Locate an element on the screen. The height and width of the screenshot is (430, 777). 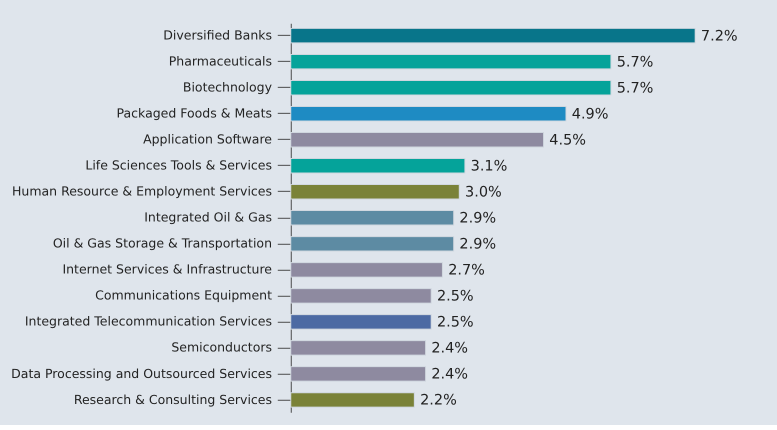
data-label: 4.9% is located at coordinates (590, 114).